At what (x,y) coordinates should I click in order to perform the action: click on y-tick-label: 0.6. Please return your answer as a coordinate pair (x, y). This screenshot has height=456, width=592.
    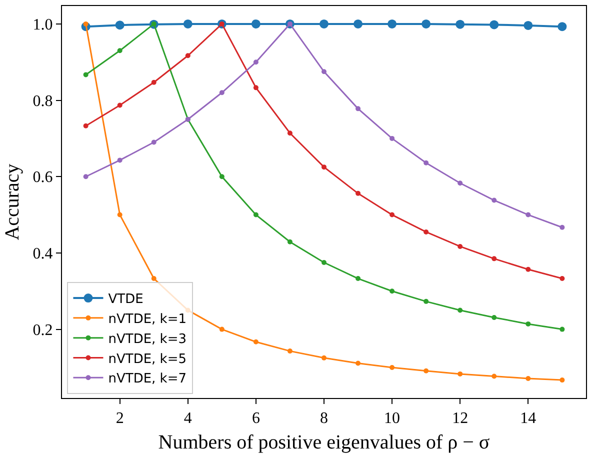
    Looking at the image, I should click on (42, 177).